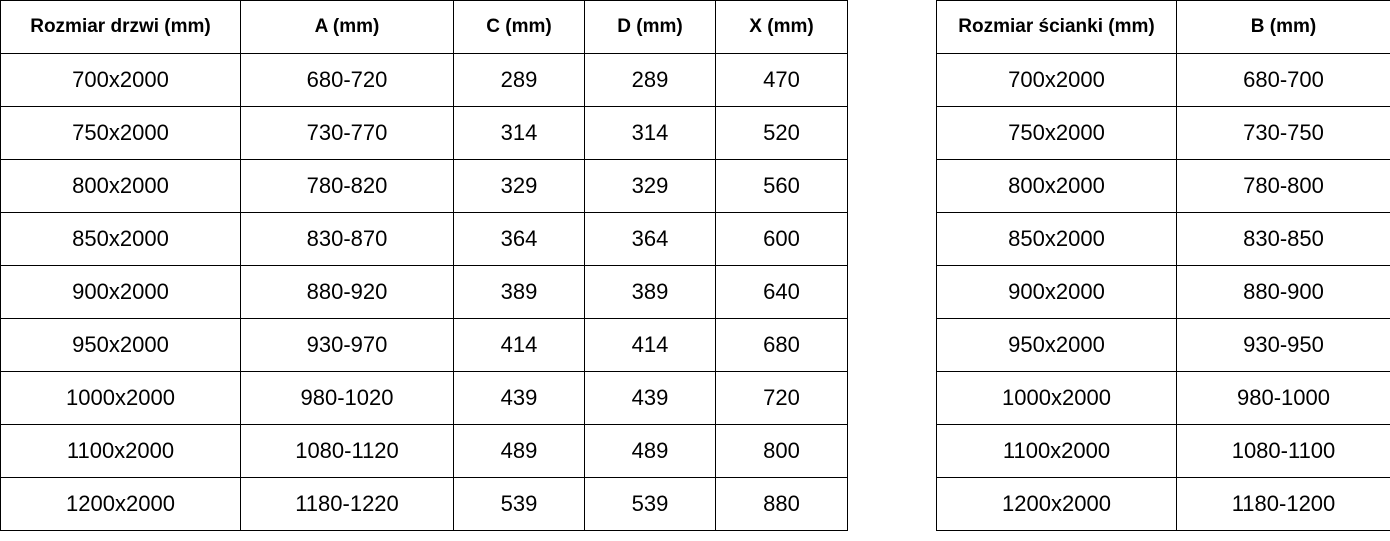 The image size is (1390, 541). I want to click on table-cell: 680-720, so click(347, 80).